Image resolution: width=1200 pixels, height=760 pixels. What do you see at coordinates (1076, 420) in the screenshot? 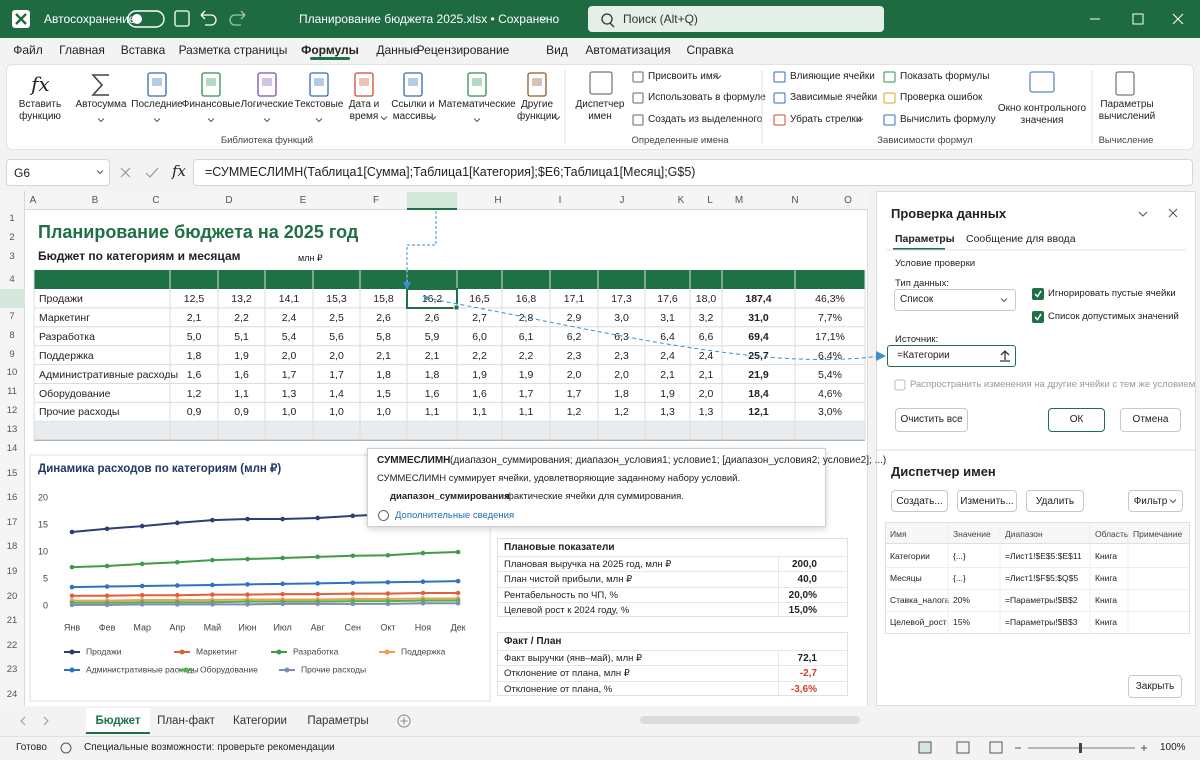
I see `dialog-button: ОК` at bounding box center [1076, 420].